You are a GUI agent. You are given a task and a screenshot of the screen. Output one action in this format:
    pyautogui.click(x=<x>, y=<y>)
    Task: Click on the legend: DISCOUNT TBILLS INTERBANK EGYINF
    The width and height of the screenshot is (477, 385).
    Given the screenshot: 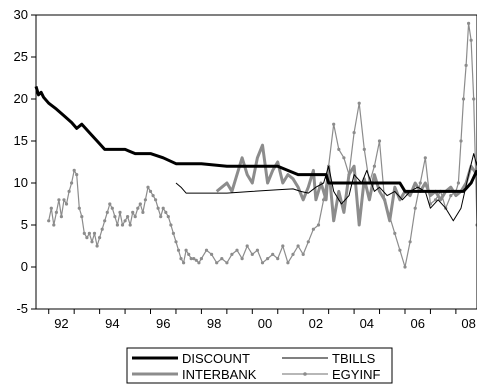 What is the action you would take?
    pyautogui.click(x=259, y=365)
    